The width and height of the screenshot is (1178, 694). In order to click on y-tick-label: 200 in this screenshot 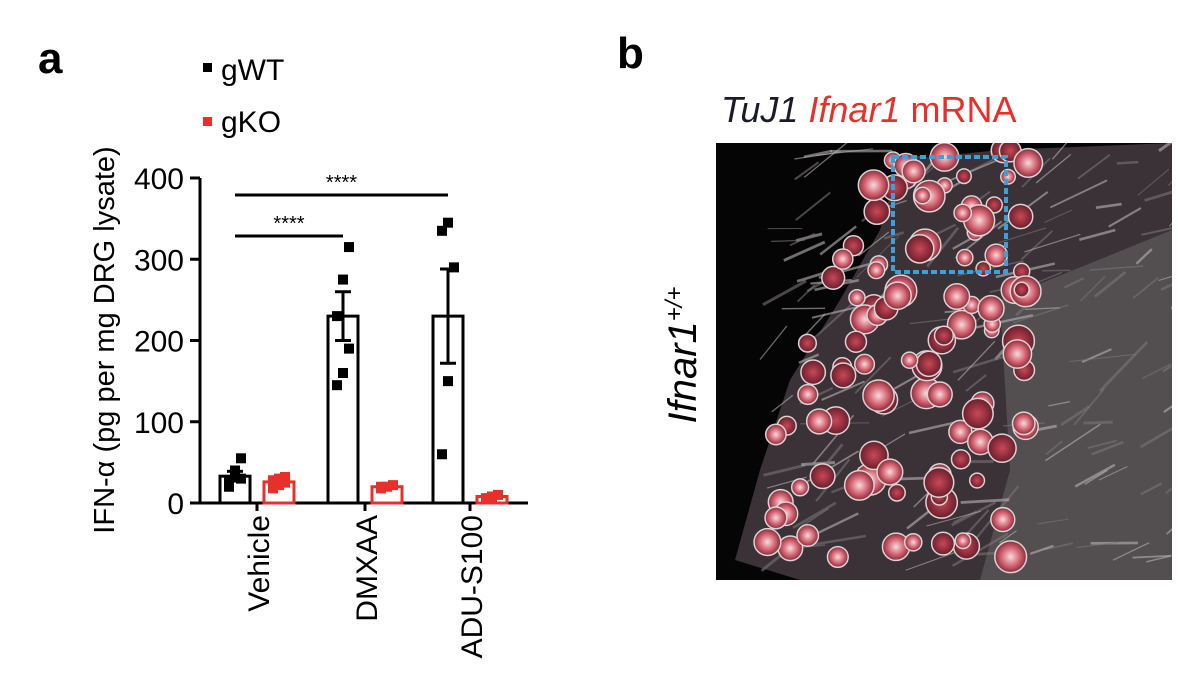, I will do `click(159, 342)`.